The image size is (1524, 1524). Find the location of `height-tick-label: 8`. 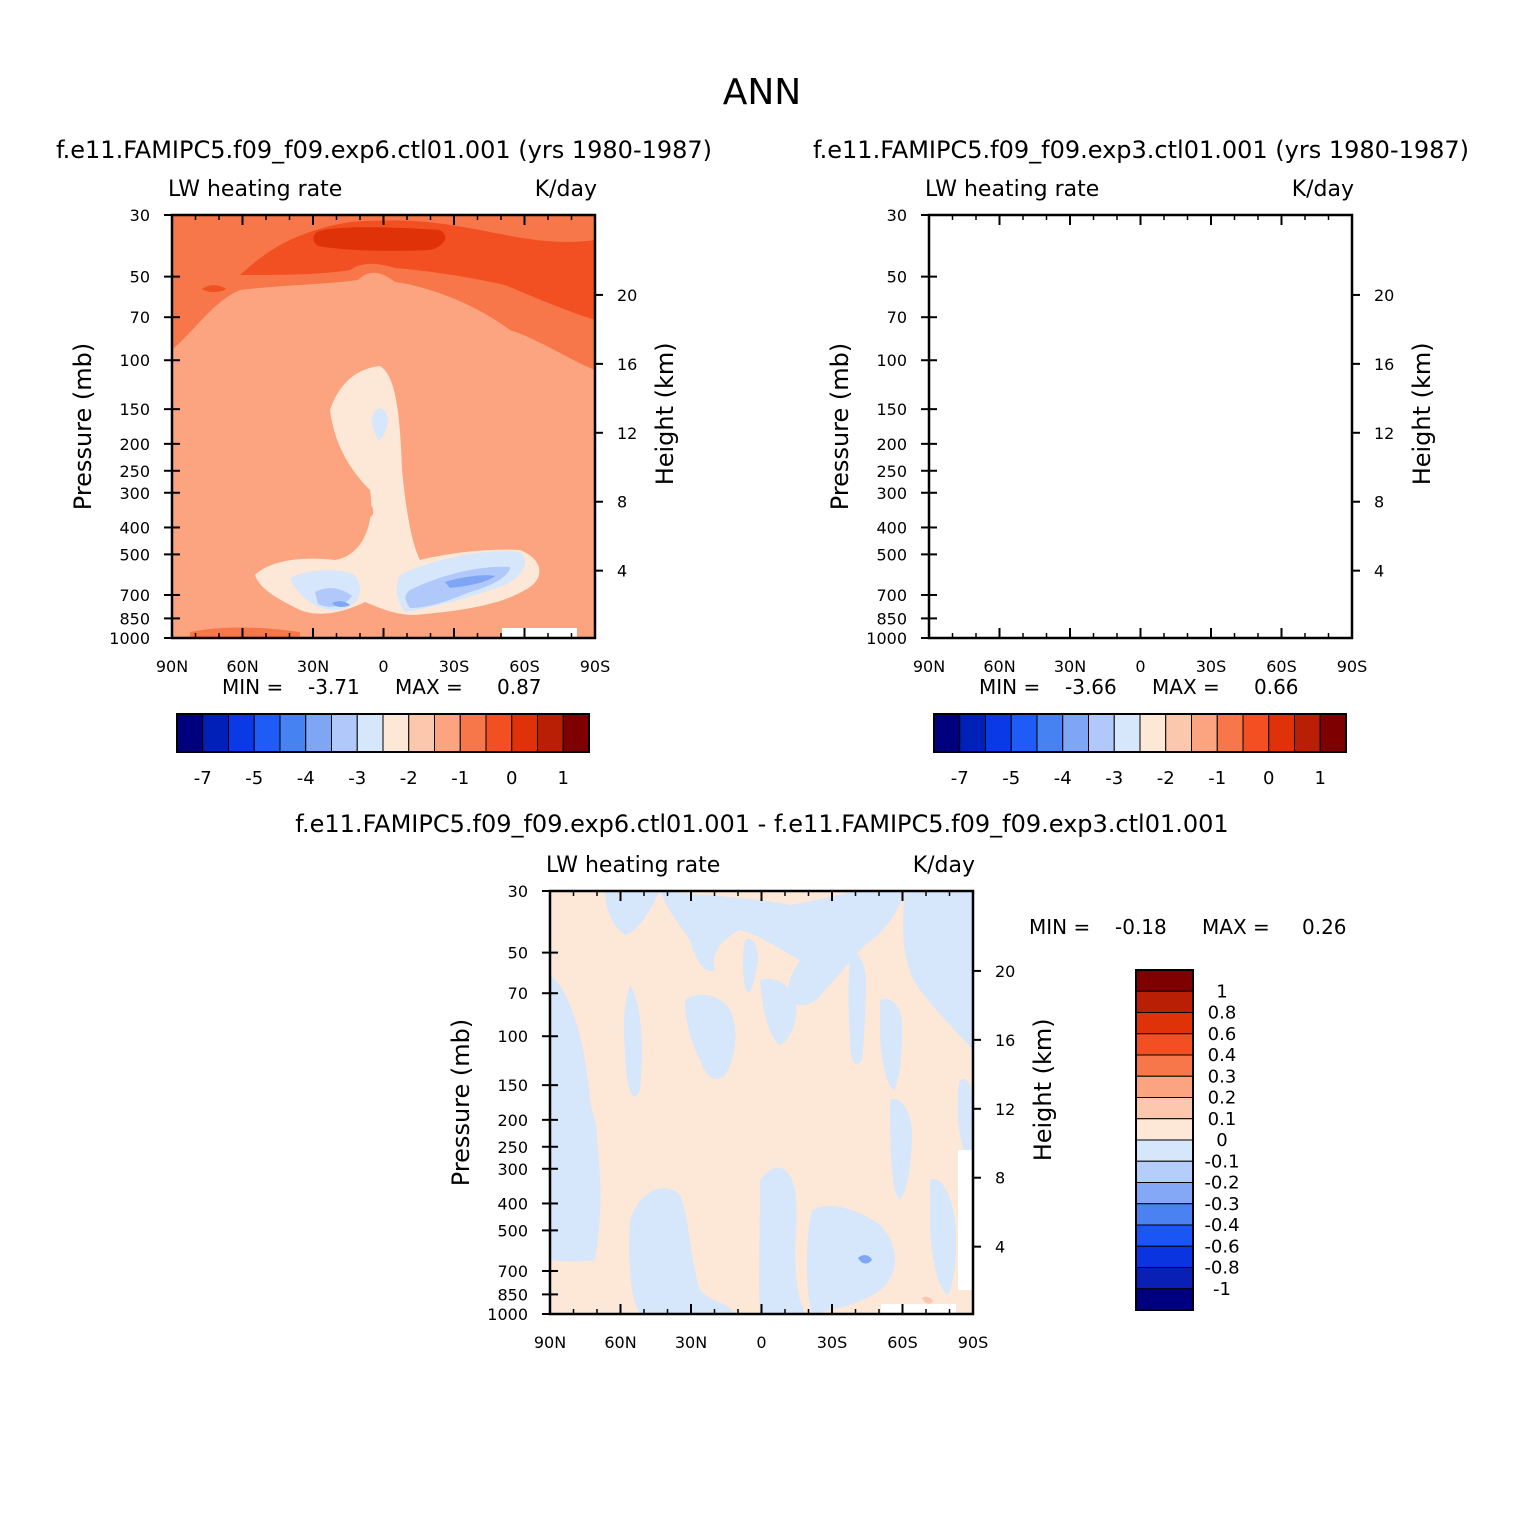

height-tick-label: 8 is located at coordinates (1000, 1178).